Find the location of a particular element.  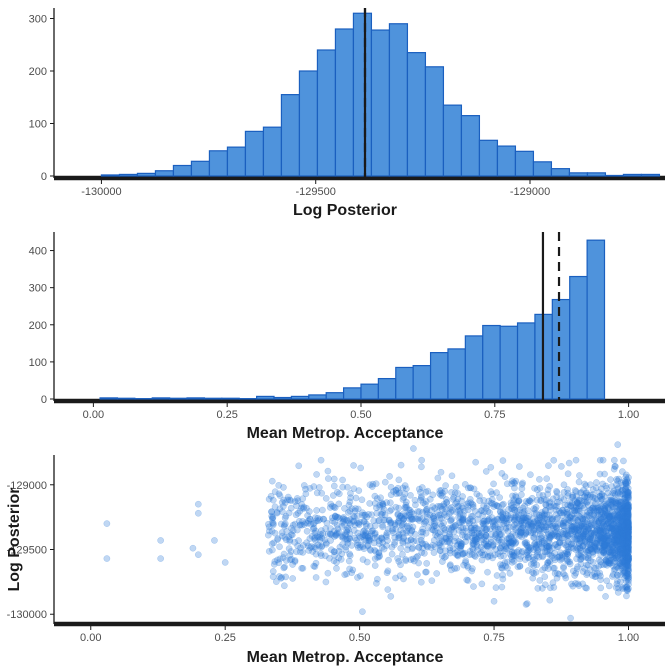

x-tick-label: -129500 is located at coordinates (316, 192).